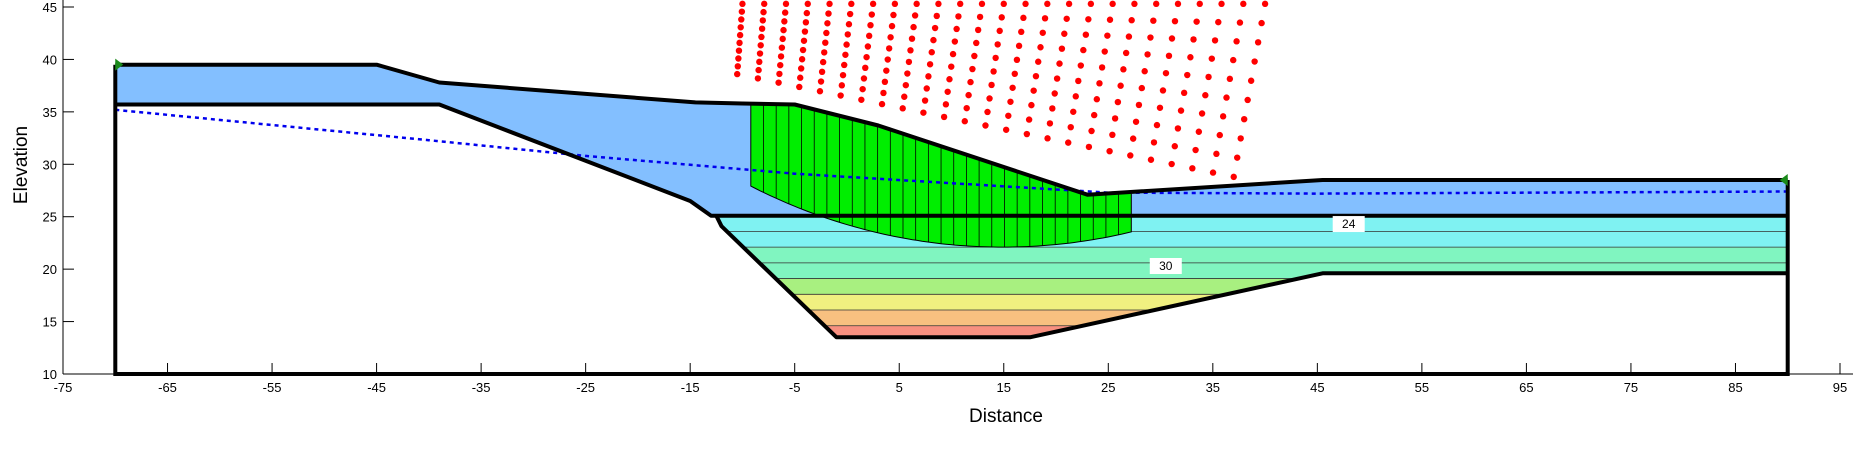 This screenshot has width=1853, height=450. What do you see at coordinates (1349, 224) in the screenshot?
I see `contour-label: 24` at bounding box center [1349, 224].